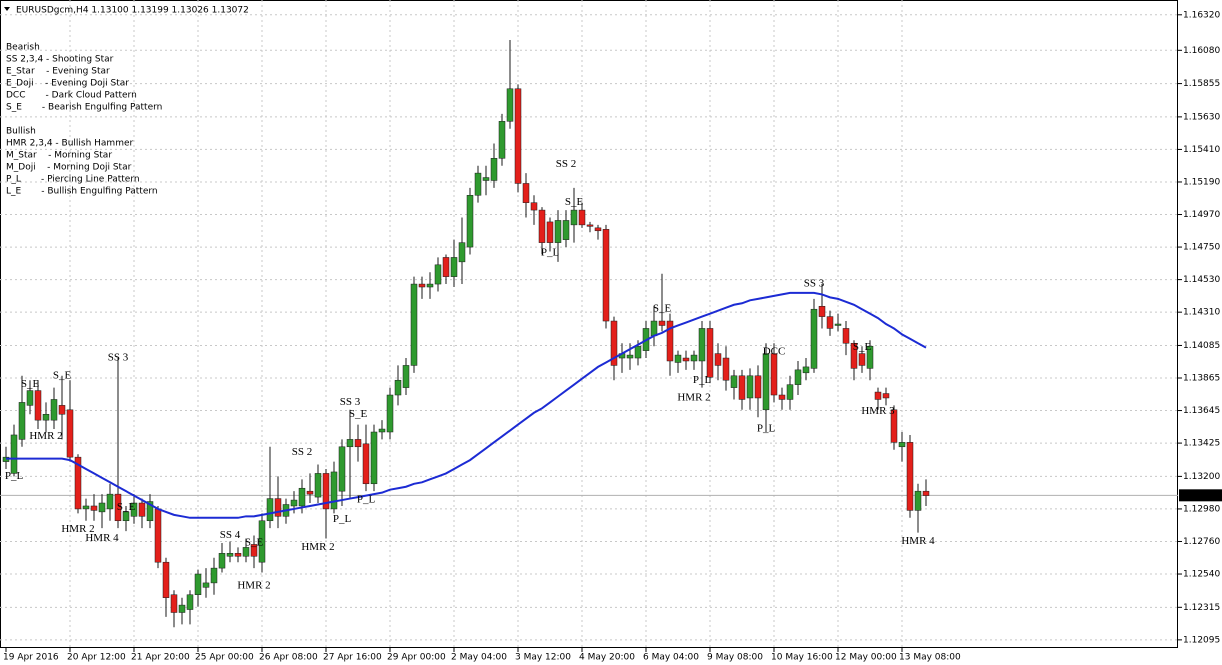  Describe the element at coordinates (1201, 575) in the screenshot. I see `y-tick-label: 1.12540` at that location.